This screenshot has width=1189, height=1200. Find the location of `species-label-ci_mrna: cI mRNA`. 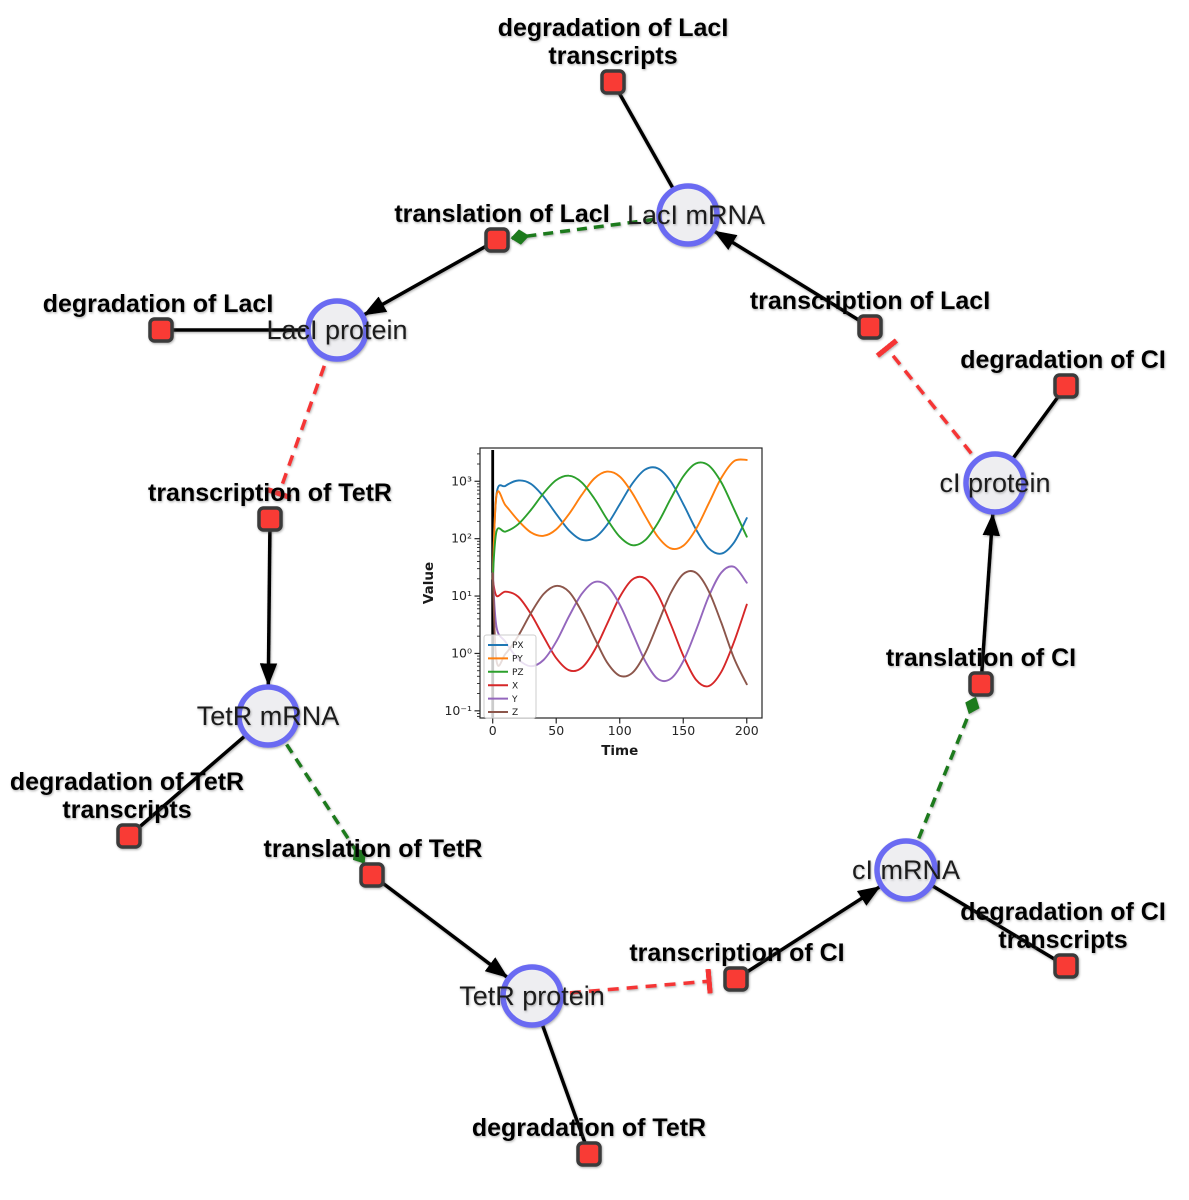

species-label-ci_mrna: cI mRNA is located at coordinates (906, 870).